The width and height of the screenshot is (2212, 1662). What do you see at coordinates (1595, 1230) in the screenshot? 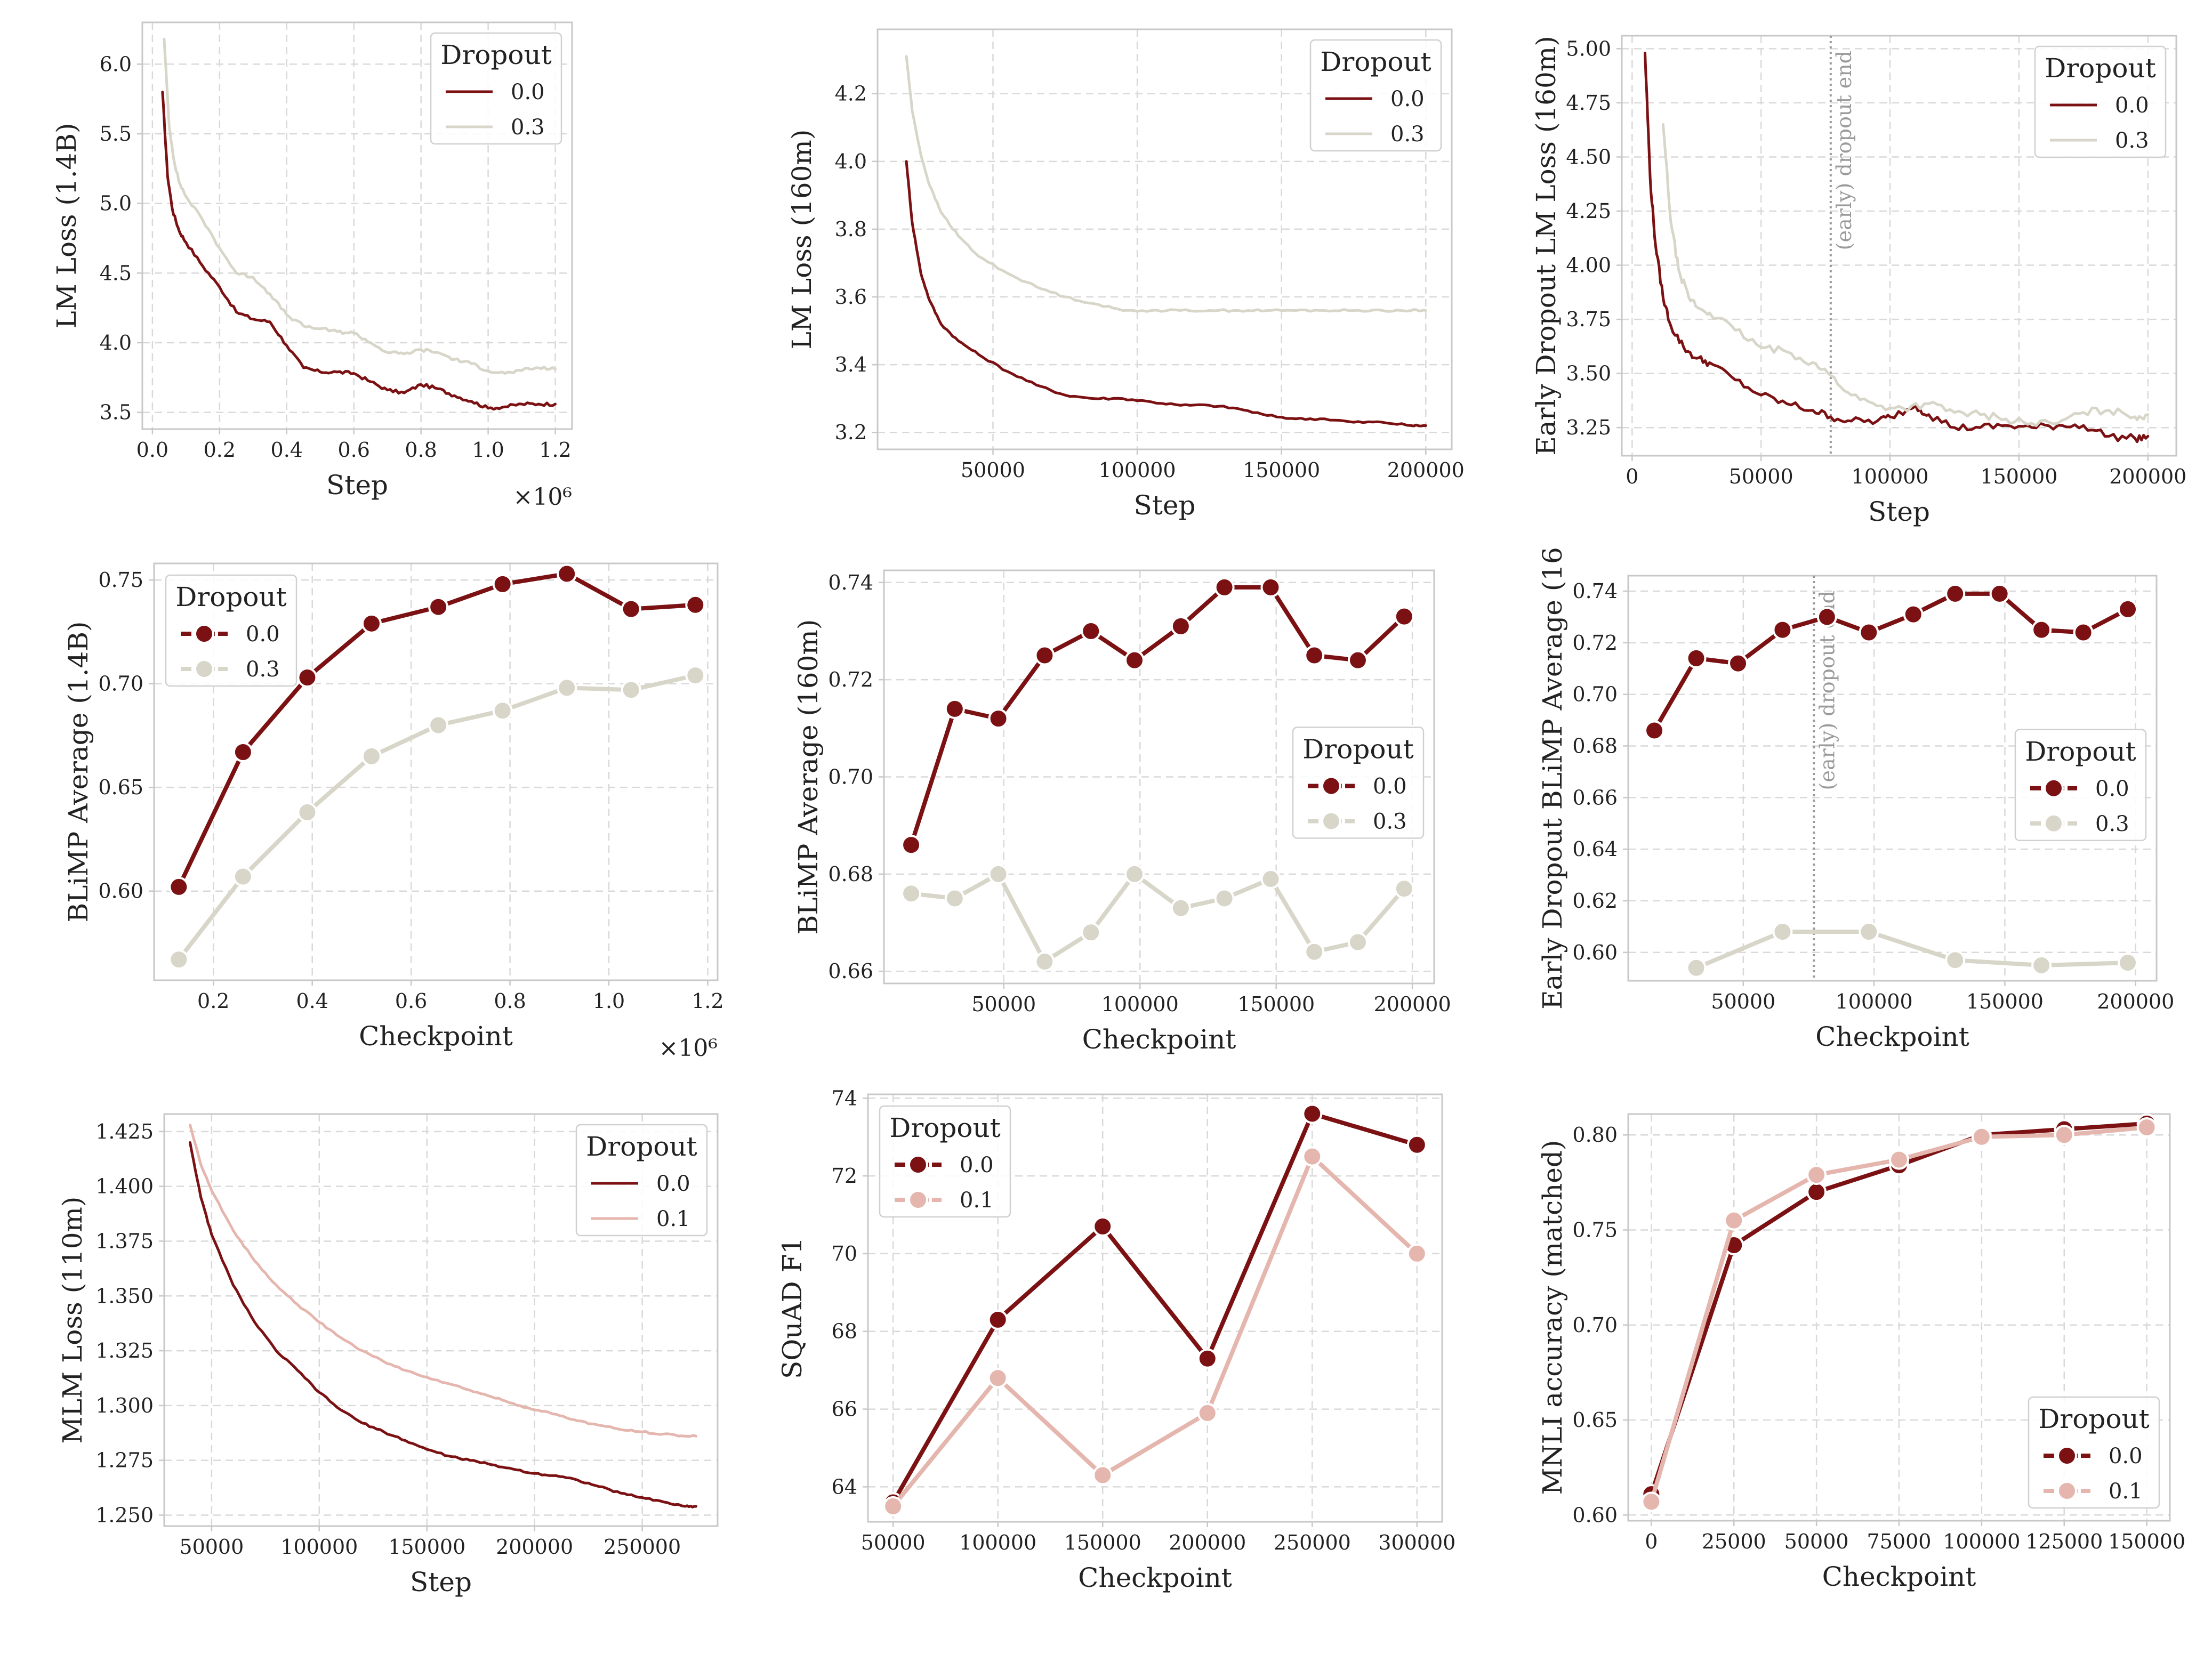
I see `y-tick-label: 0.75` at bounding box center [1595, 1230].